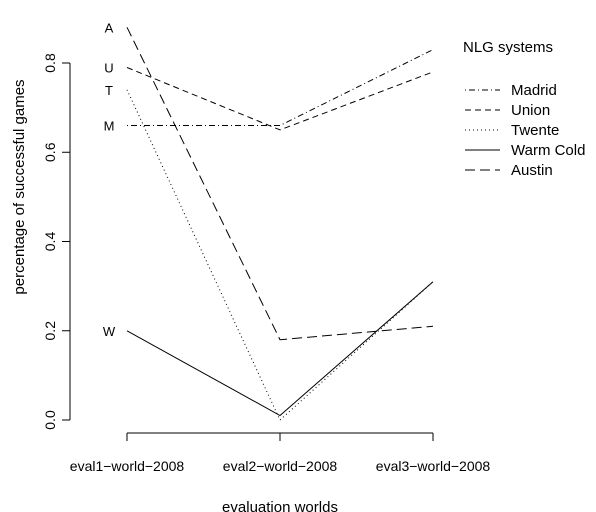 The height and width of the screenshot is (512, 596). Describe the element at coordinates (433, 466) in the screenshot. I see `x-tick-label: eval3−world−2008` at that location.